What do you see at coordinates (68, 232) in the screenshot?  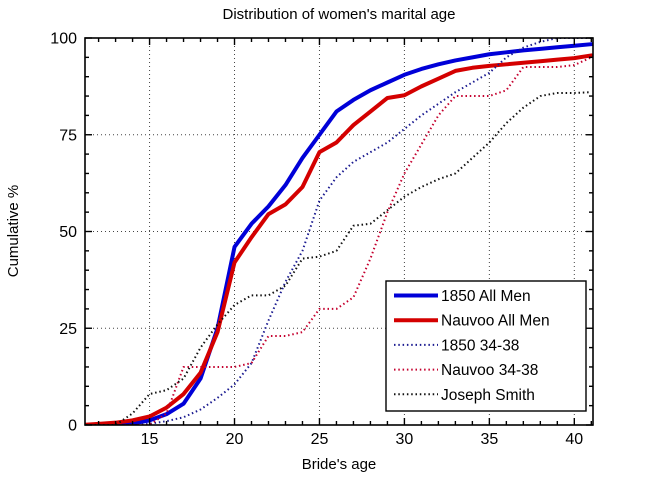 I see `y-tick-label: 50` at bounding box center [68, 232].